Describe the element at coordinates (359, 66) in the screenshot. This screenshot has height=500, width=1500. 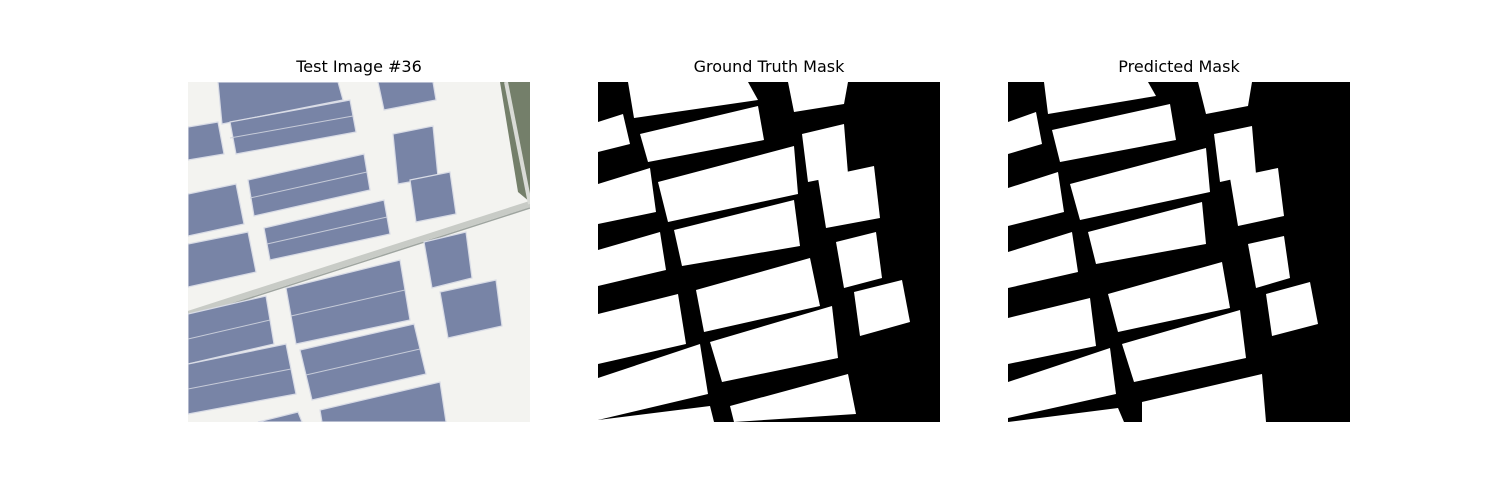
I see `test-image-title: Test Image #36` at that location.